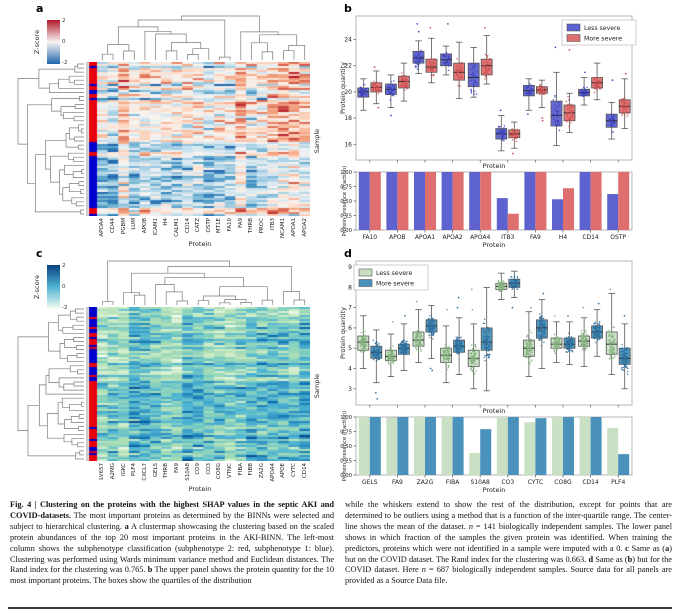  What do you see at coordinates (452, 237) in the screenshot?
I see `svg-text: APOA2` at bounding box center [452, 237].